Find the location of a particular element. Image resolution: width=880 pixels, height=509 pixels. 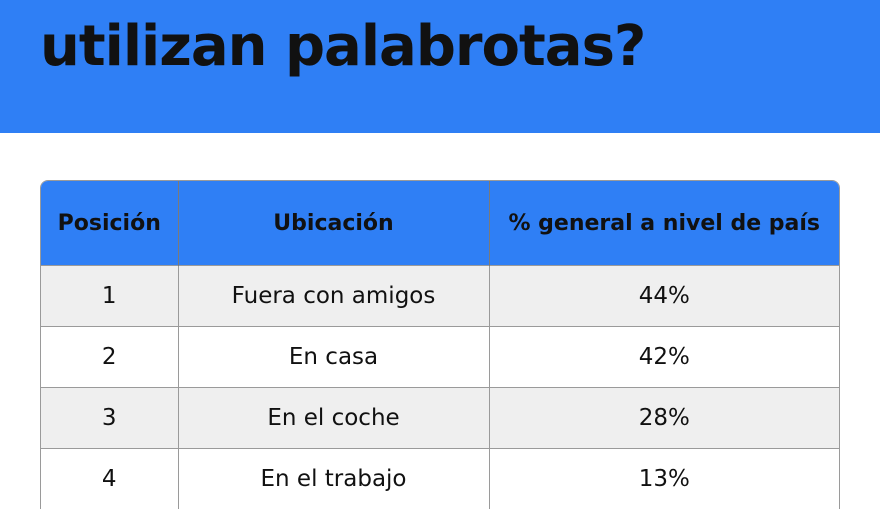

column-header: Posición is located at coordinates (109, 223).